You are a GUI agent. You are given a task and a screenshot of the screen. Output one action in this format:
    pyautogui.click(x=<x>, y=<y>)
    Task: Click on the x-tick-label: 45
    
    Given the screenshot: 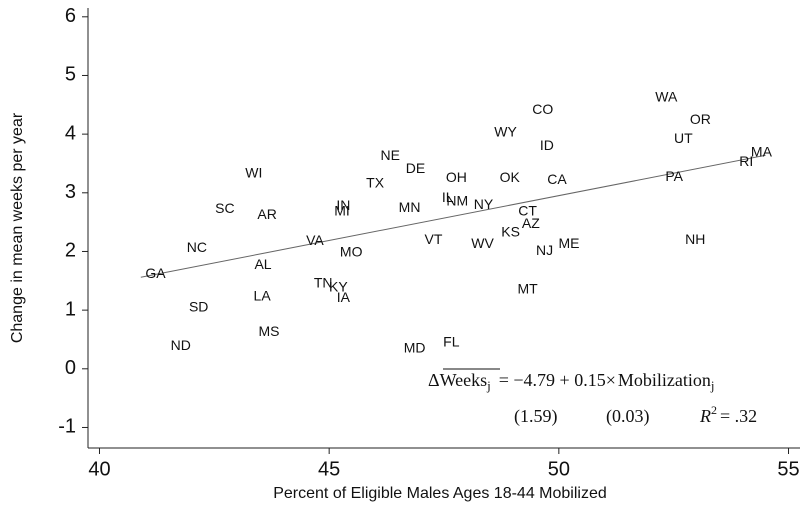 What is the action you would take?
    pyautogui.click(x=329, y=469)
    